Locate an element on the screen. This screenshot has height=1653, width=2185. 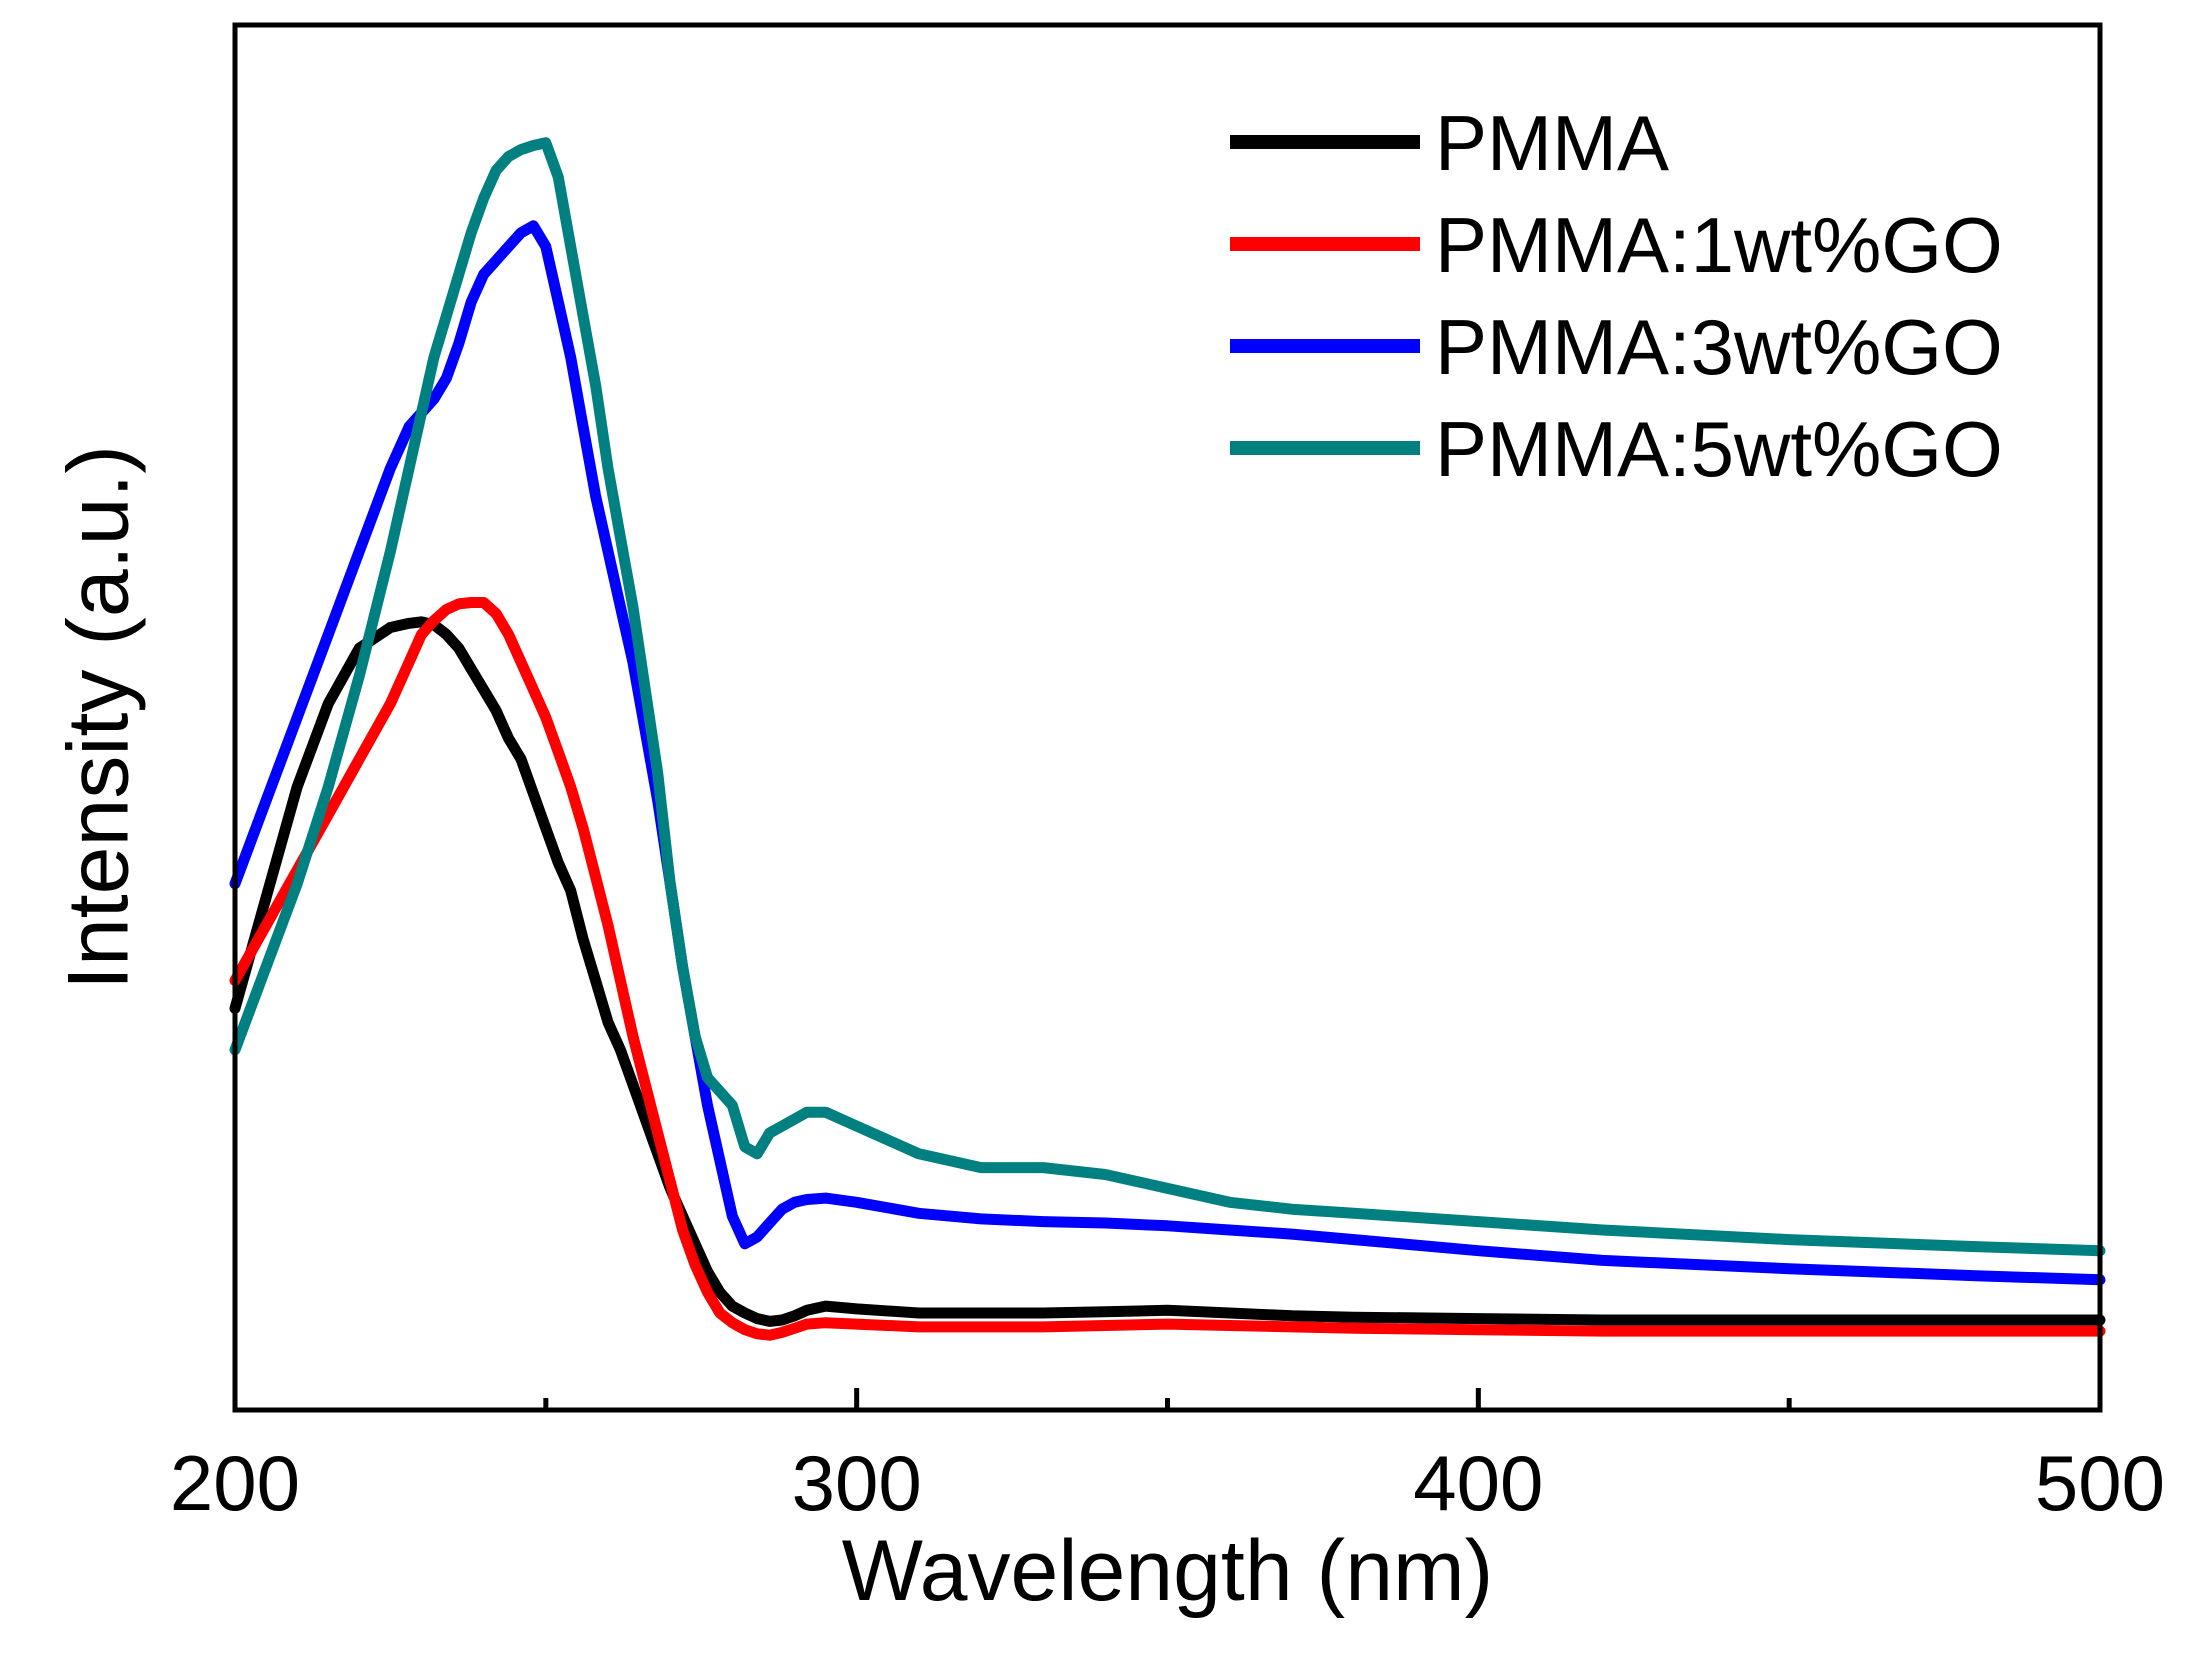
x-tick-label: 400 is located at coordinates (1478, 1483).